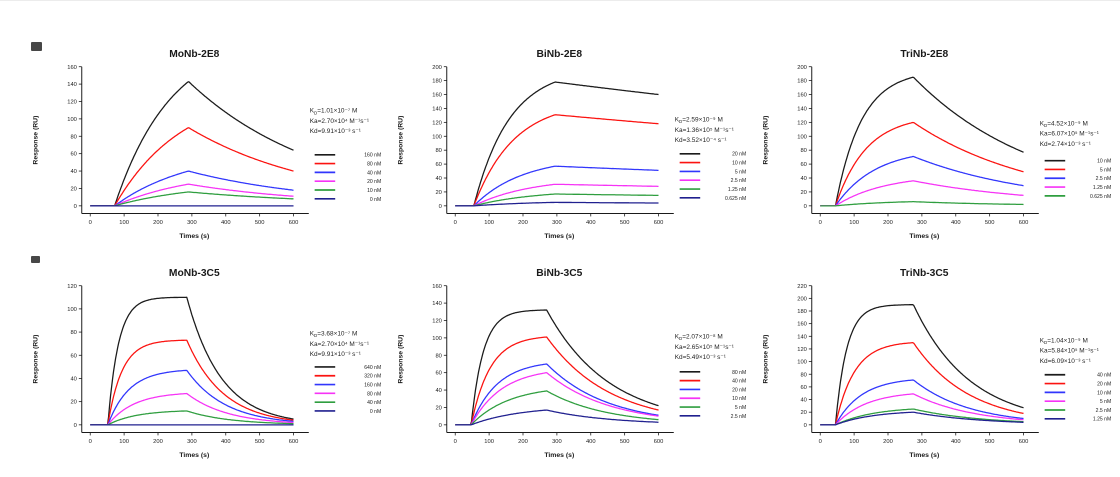 The image size is (1120, 477). Describe the element at coordinates (1024, 442) in the screenshot. I see `x-tick-label: 600` at that location.